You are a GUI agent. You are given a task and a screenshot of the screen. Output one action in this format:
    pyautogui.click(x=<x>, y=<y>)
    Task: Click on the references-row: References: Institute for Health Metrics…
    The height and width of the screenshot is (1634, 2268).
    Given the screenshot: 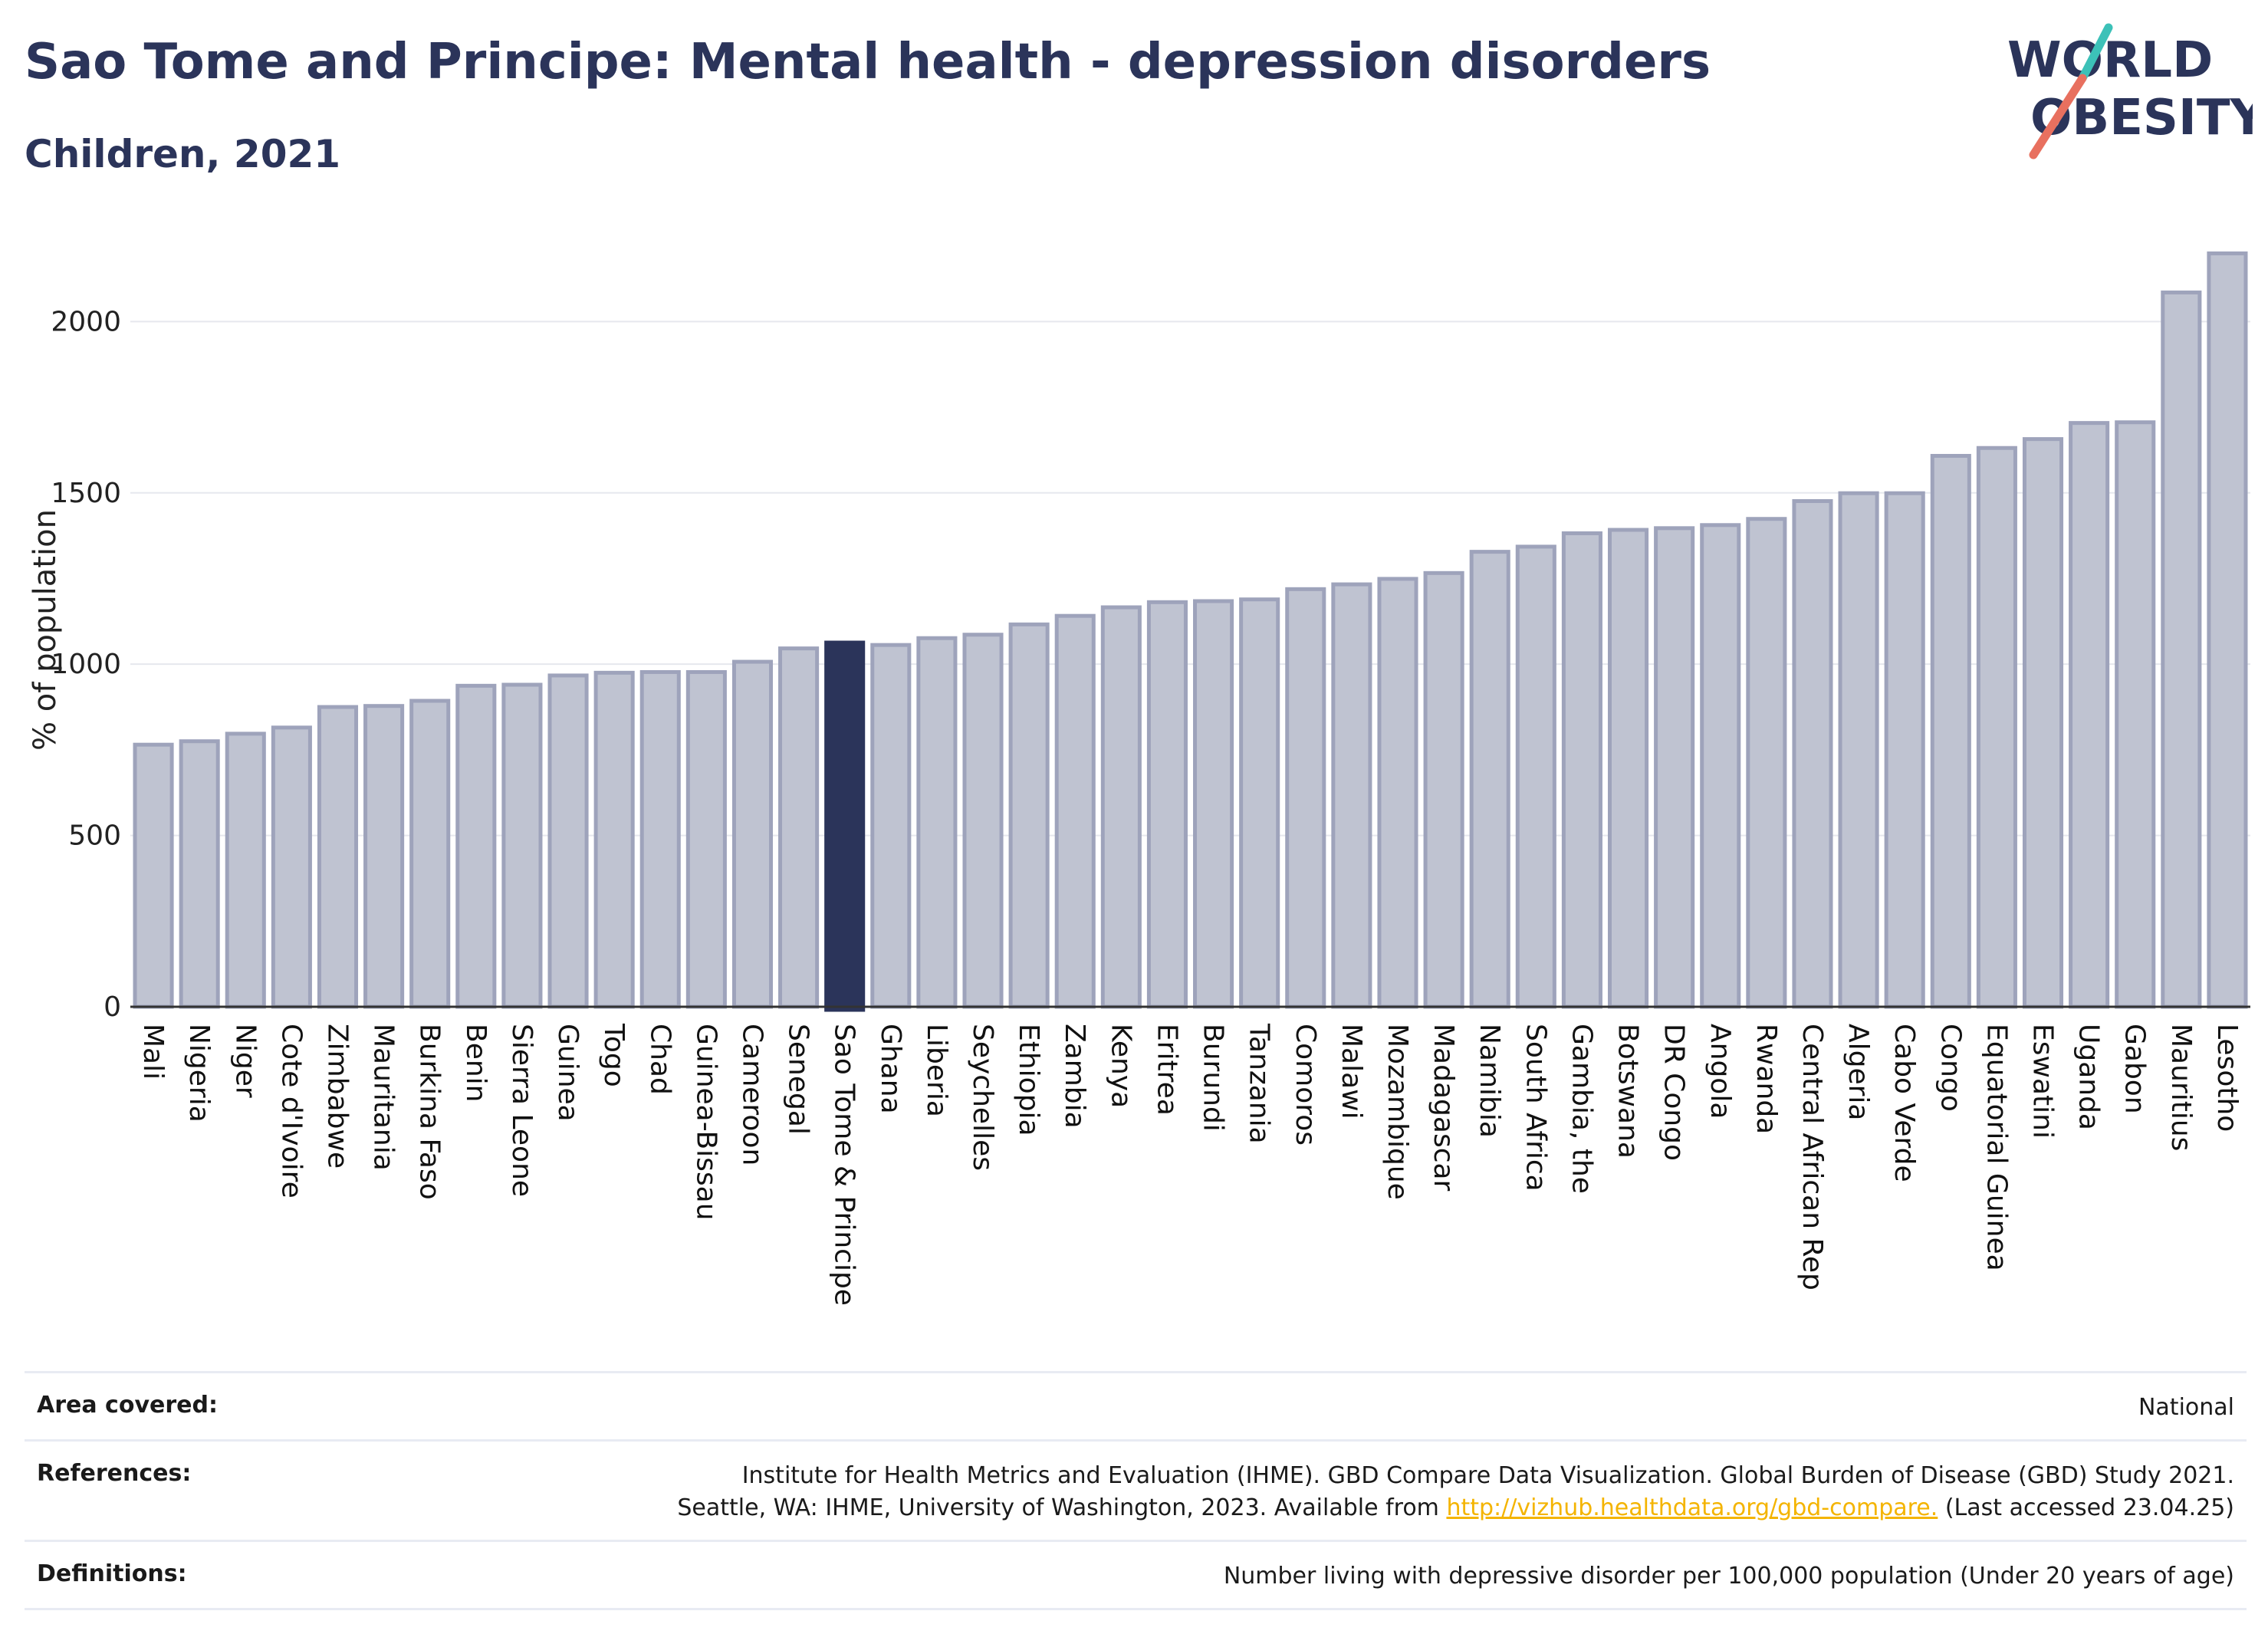 What is the action you would take?
    pyautogui.click(x=1136, y=1490)
    